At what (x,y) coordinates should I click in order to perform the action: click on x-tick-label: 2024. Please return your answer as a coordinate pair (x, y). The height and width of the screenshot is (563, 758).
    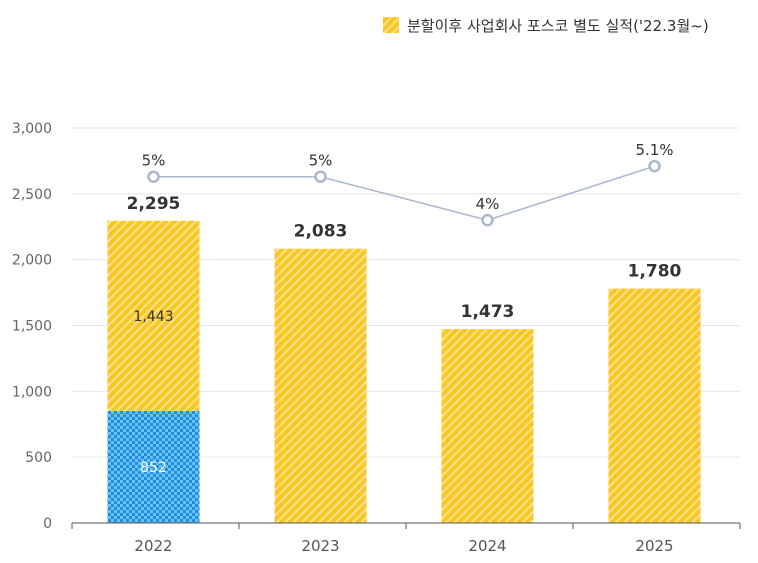
    Looking at the image, I should click on (487, 546).